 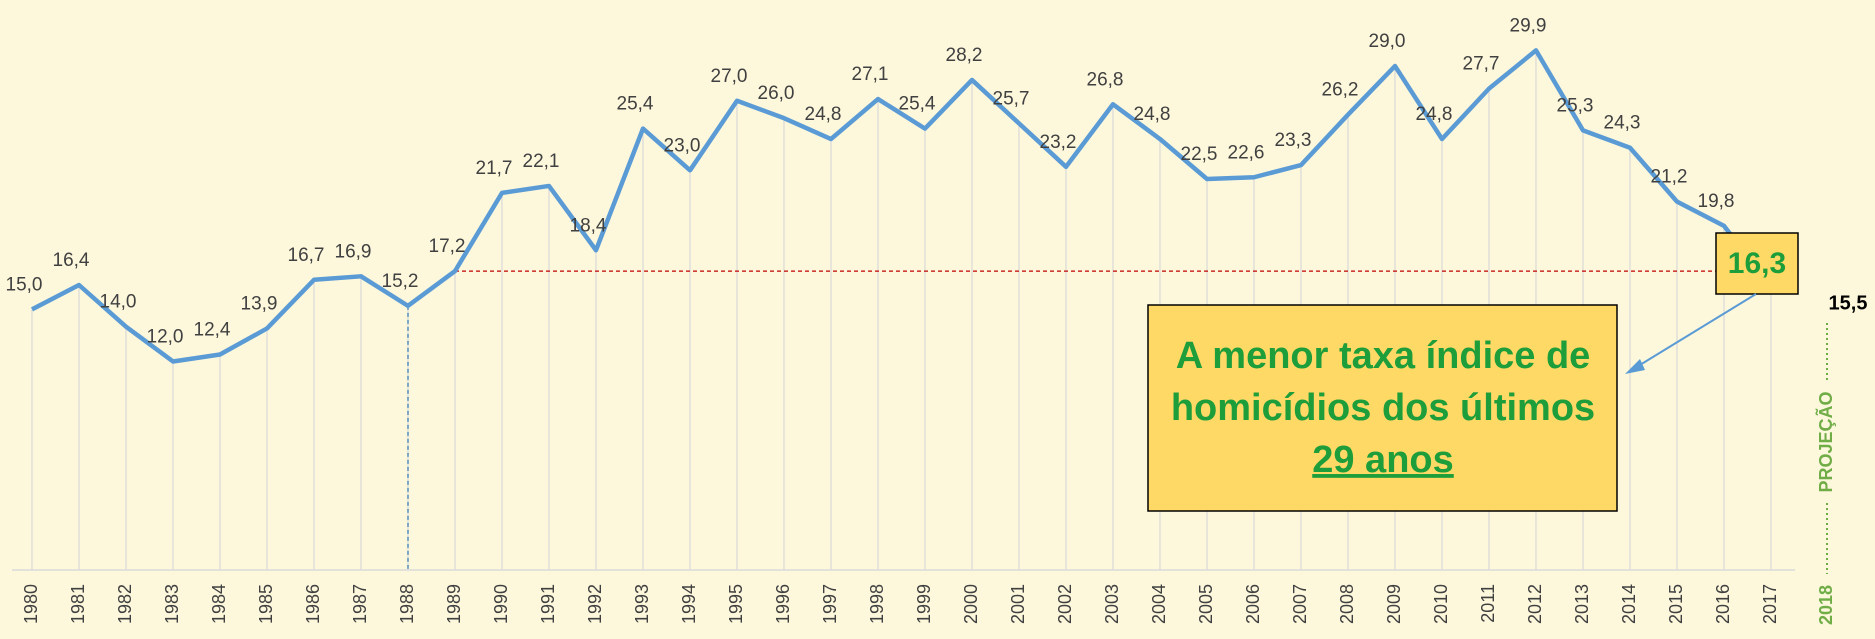 What do you see at coordinates (642, 604) in the screenshot?
I see `x-tick-label: 1993` at bounding box center [642, 604].